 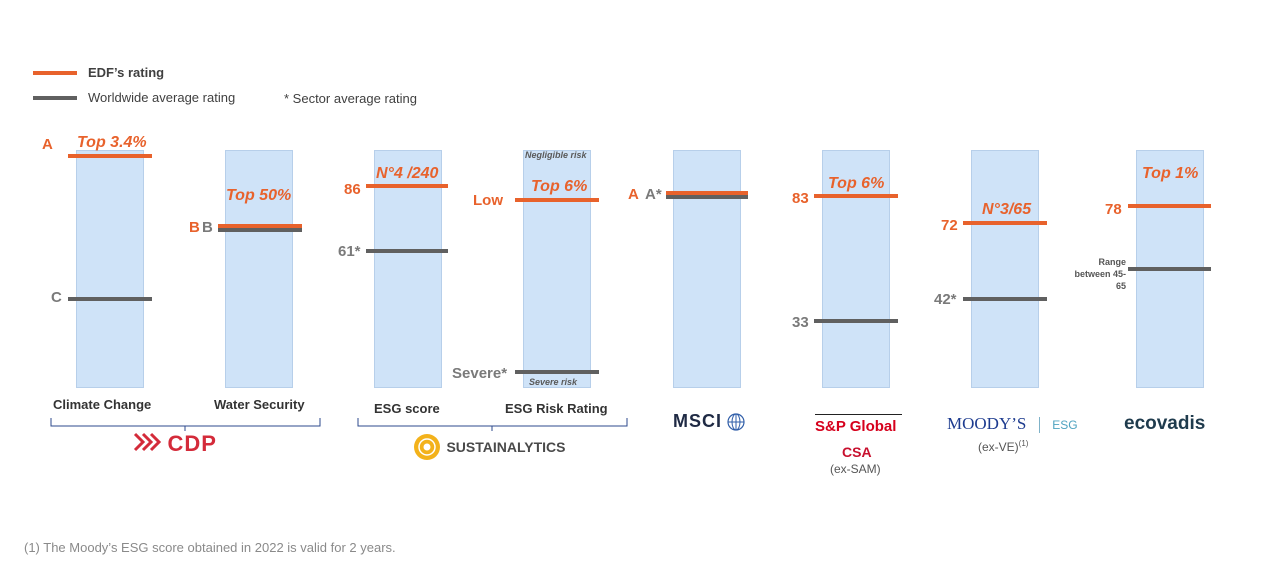 What do you see at coordinates (147, 442) in the screenshot?
I see `cdp-logo-icon` at bounding box center [147, 442].